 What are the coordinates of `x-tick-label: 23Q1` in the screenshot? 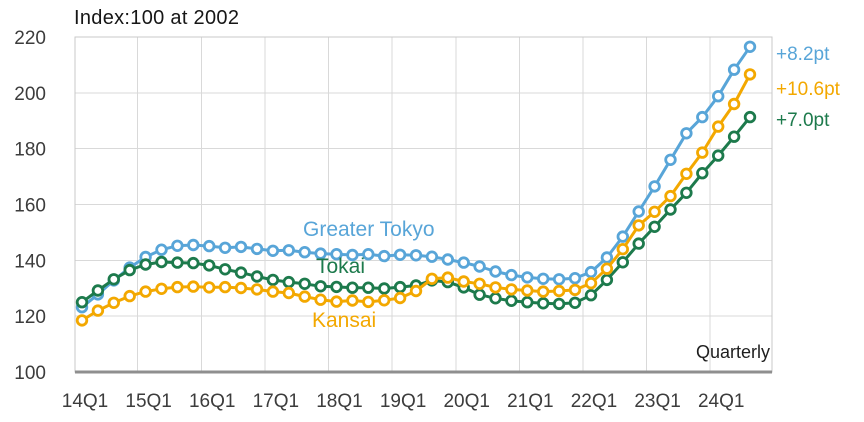 It's located at (657, 401).